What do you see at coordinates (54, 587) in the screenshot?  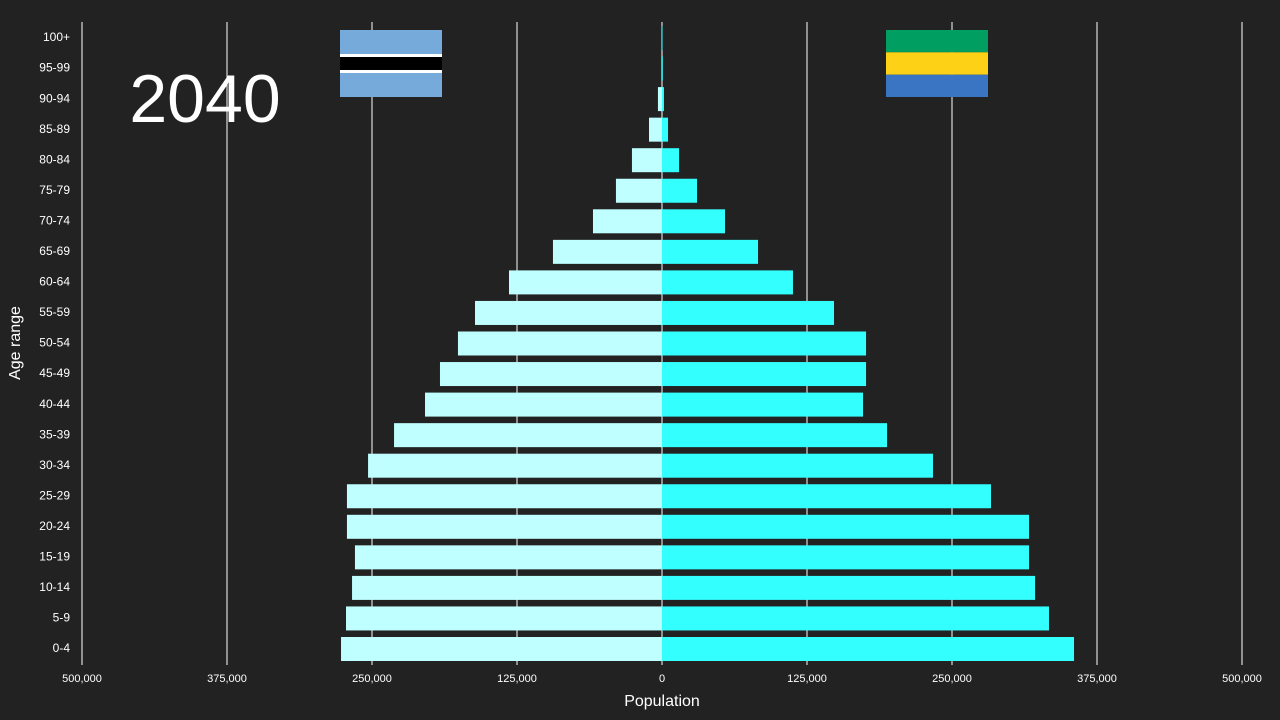 I see `y-tick-label: 10-14` at bounding box center [54, 587].